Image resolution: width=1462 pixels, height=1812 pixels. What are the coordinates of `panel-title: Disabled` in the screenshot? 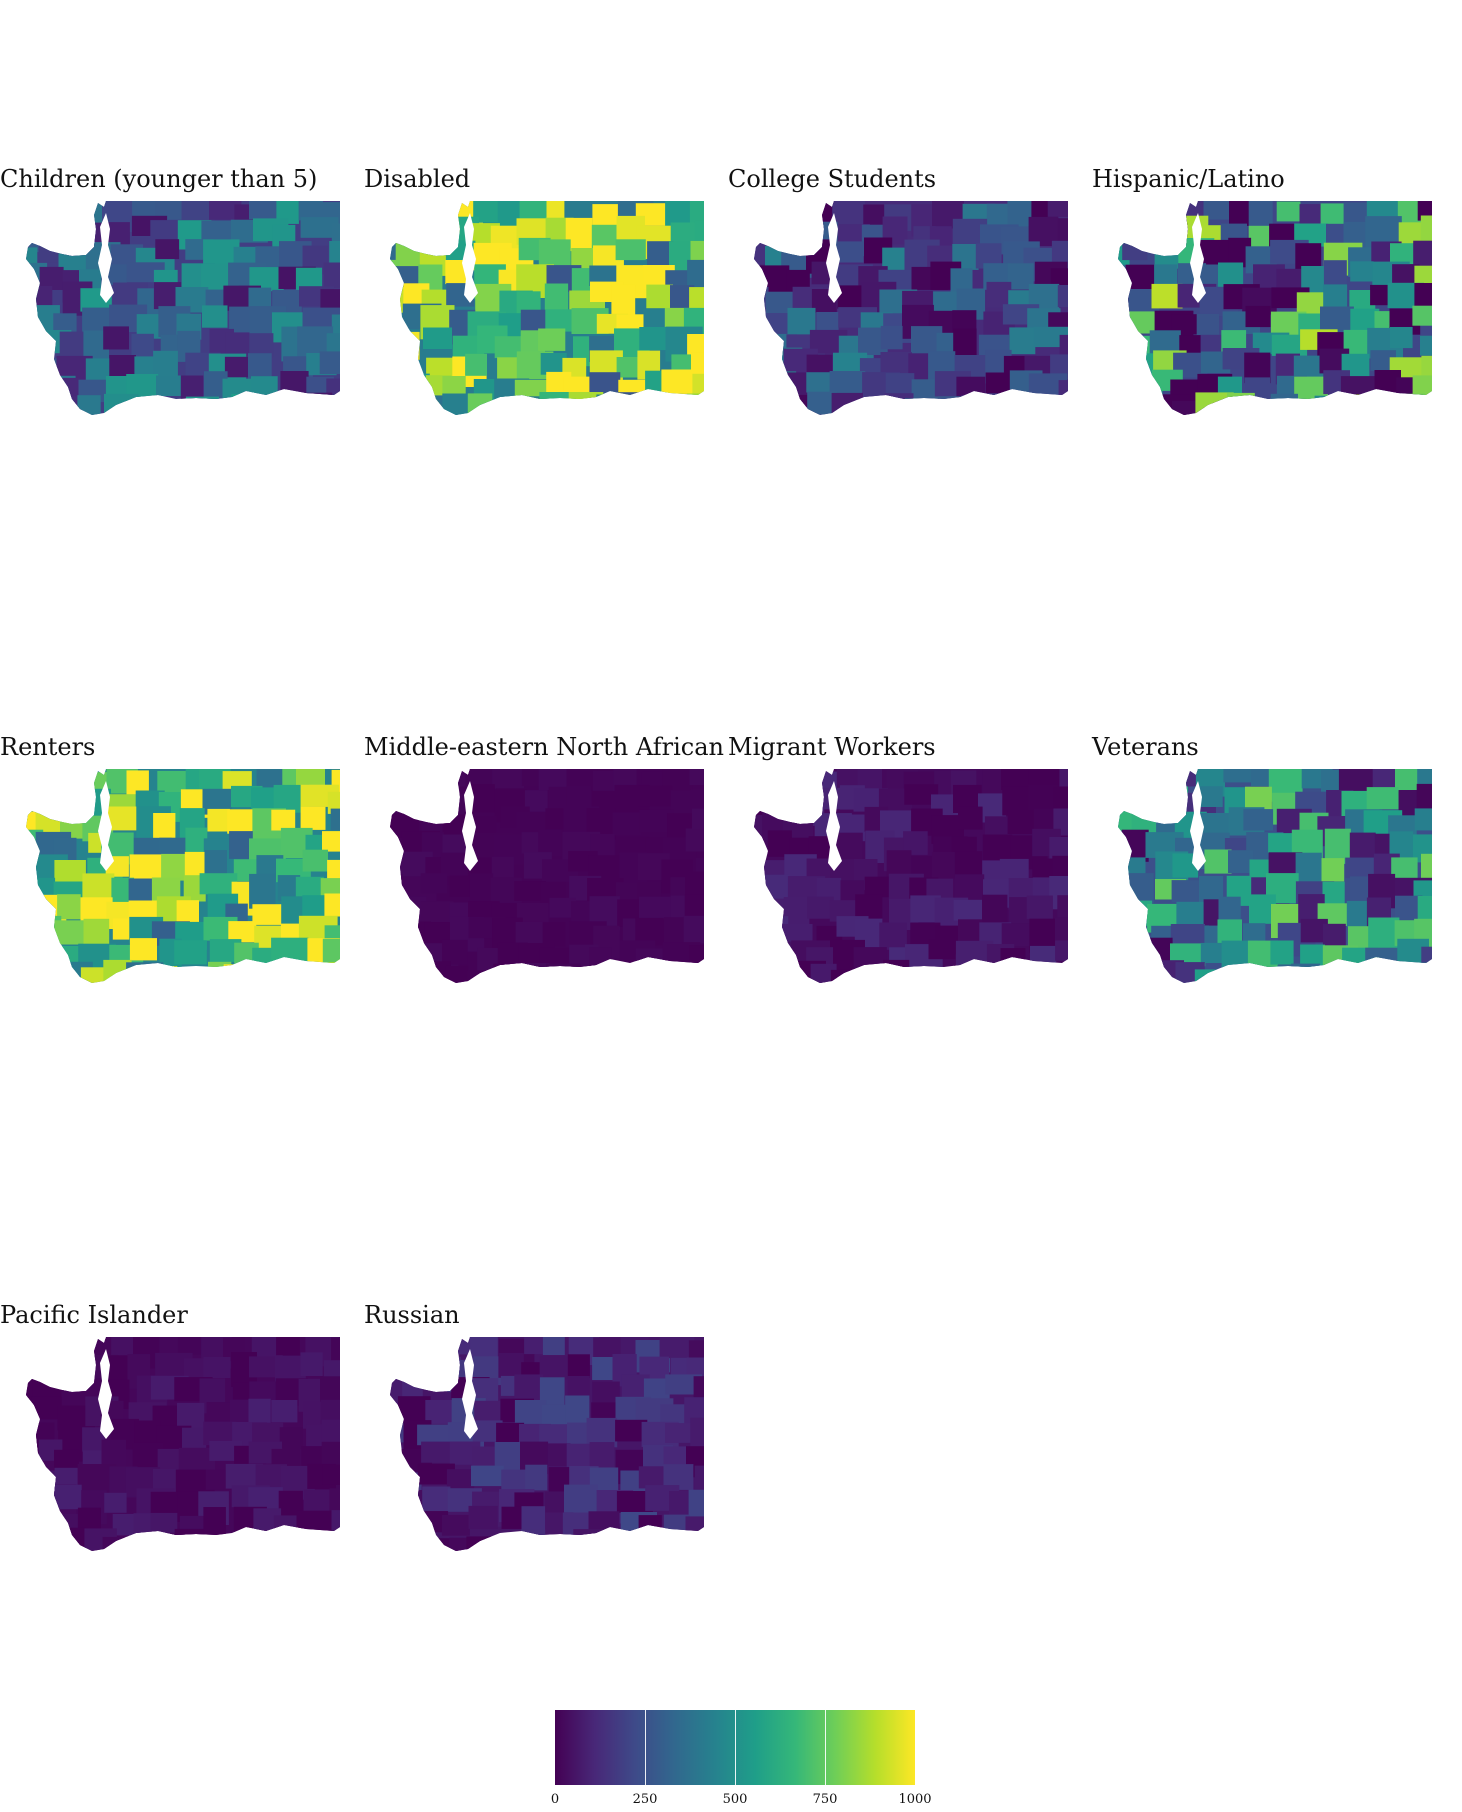 It's located at (417, 179).